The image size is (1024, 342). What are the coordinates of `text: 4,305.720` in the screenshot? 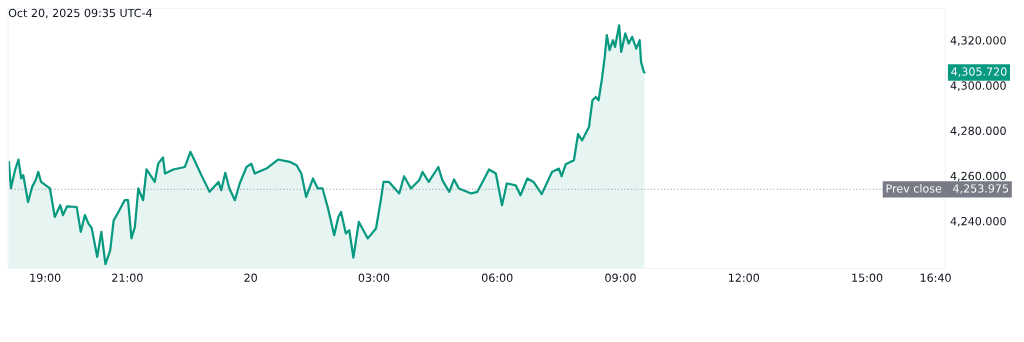 It's located at (979, 72).